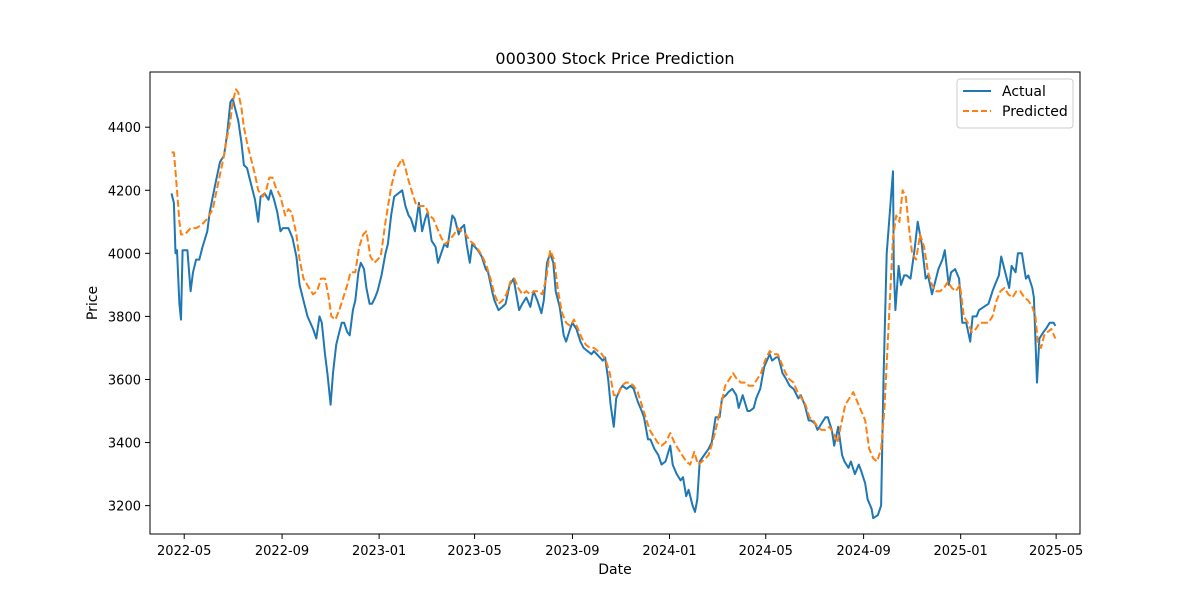 This screenshot has height=604, width=1200. Describe the element at coordinates (379, 551) in the screenshot. I see `x-tick-label: 2023-01` at that location.